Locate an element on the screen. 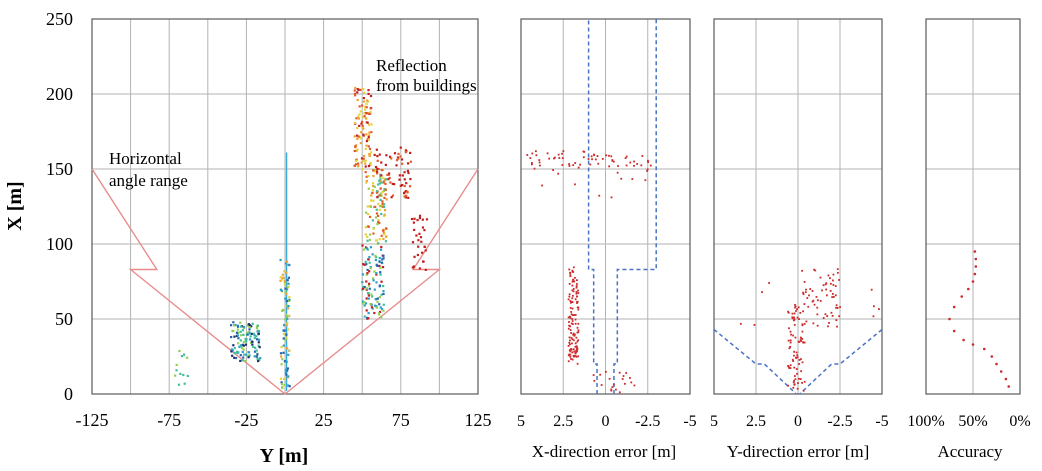  y-error-xtick-label: 5 is located at coordinates (714, 421).